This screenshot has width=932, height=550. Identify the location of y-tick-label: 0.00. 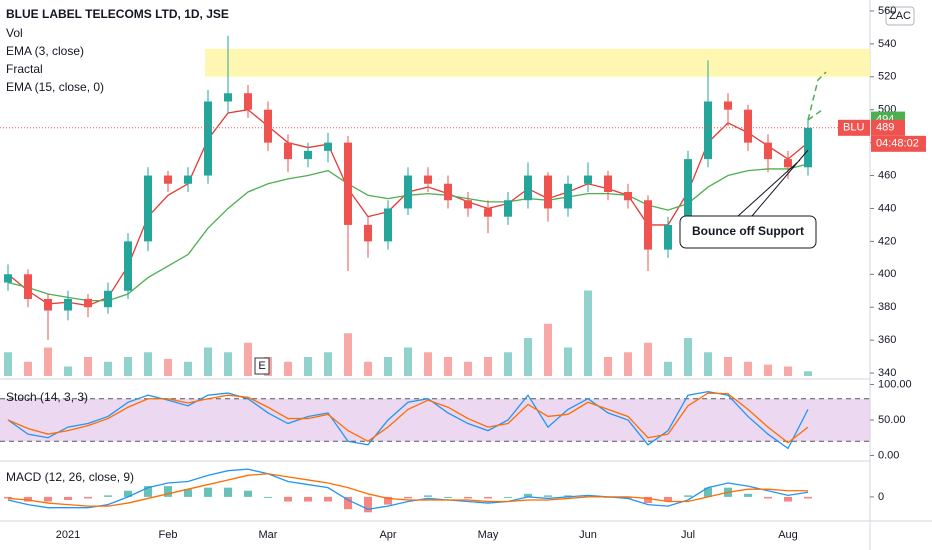
(888, 455).